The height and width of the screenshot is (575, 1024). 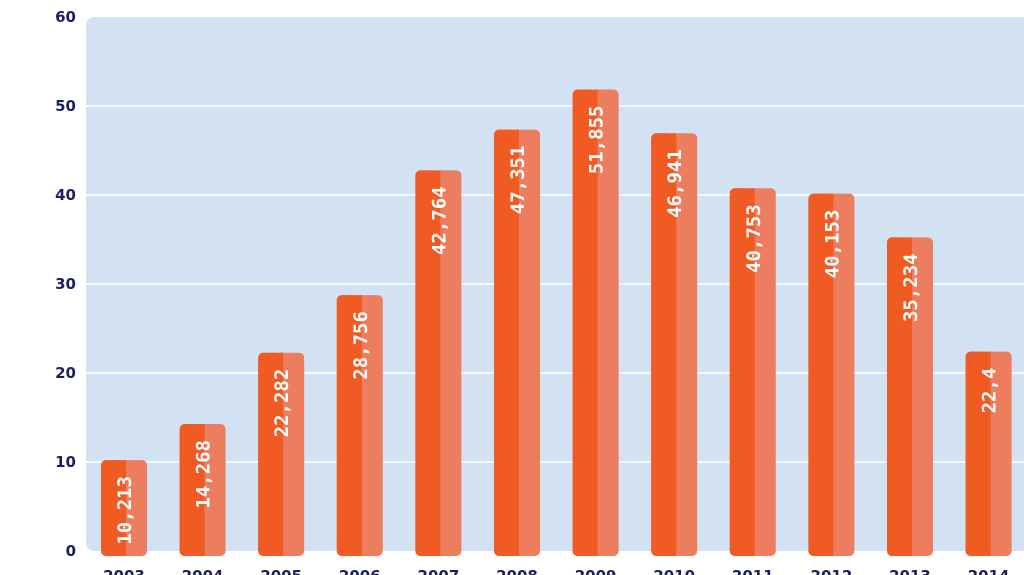 What do you see at coordinates (597, 139) in the screenshot?
I see `bar-data-label: 51,855` at bounding box center [597, 139].